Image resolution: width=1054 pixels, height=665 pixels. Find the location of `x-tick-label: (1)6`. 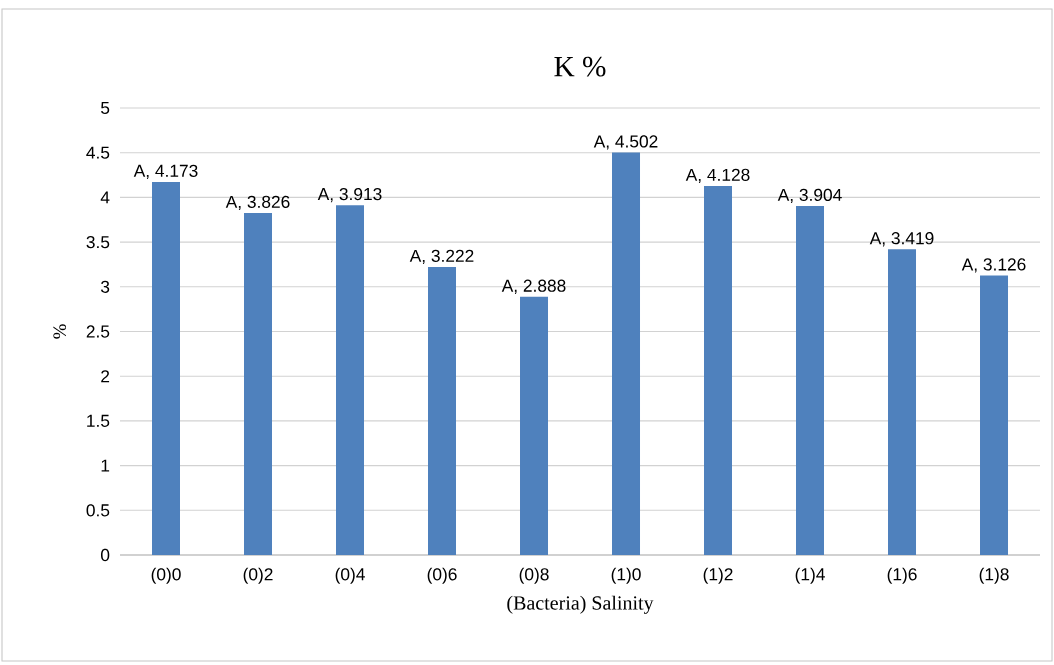

x-tick-label: (1)6 is located at coordinates (902, 575).